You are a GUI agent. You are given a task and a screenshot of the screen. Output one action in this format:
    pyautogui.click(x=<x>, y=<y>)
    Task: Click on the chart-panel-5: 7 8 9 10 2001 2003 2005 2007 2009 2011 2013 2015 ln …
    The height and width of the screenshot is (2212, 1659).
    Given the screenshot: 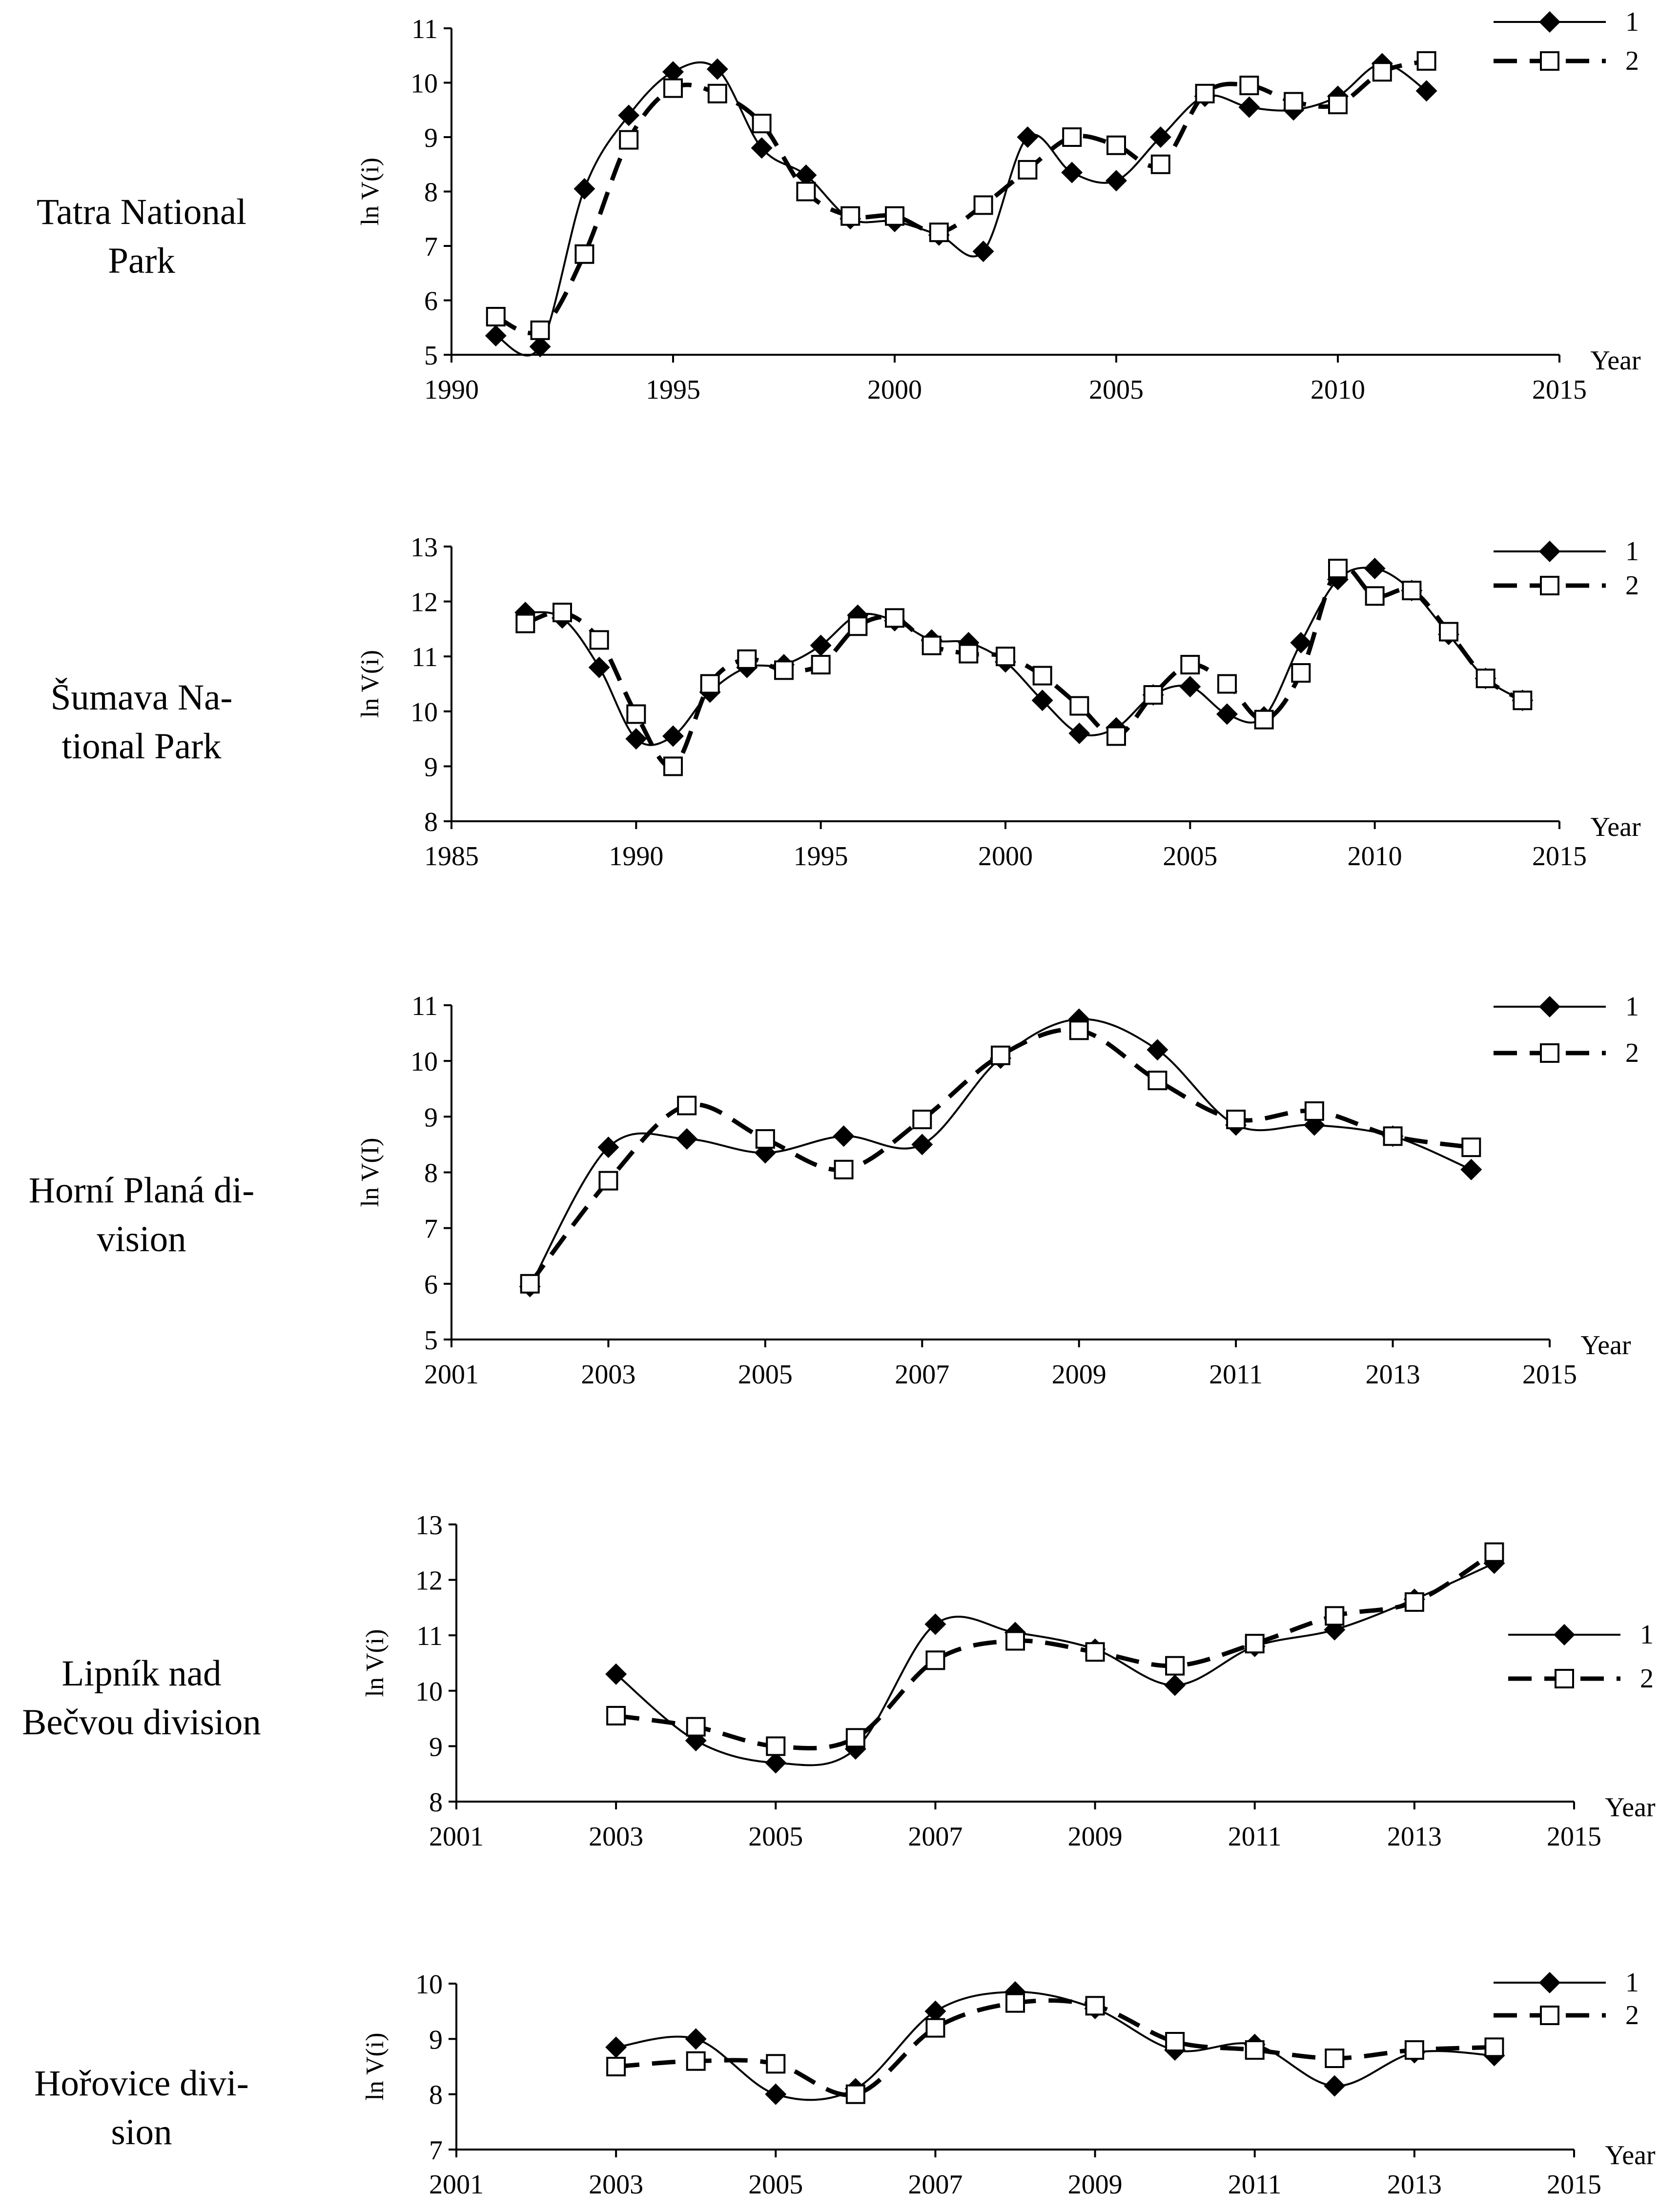 What is the action you would take?
    pyautogui.click(x=1008, y=2084)
    